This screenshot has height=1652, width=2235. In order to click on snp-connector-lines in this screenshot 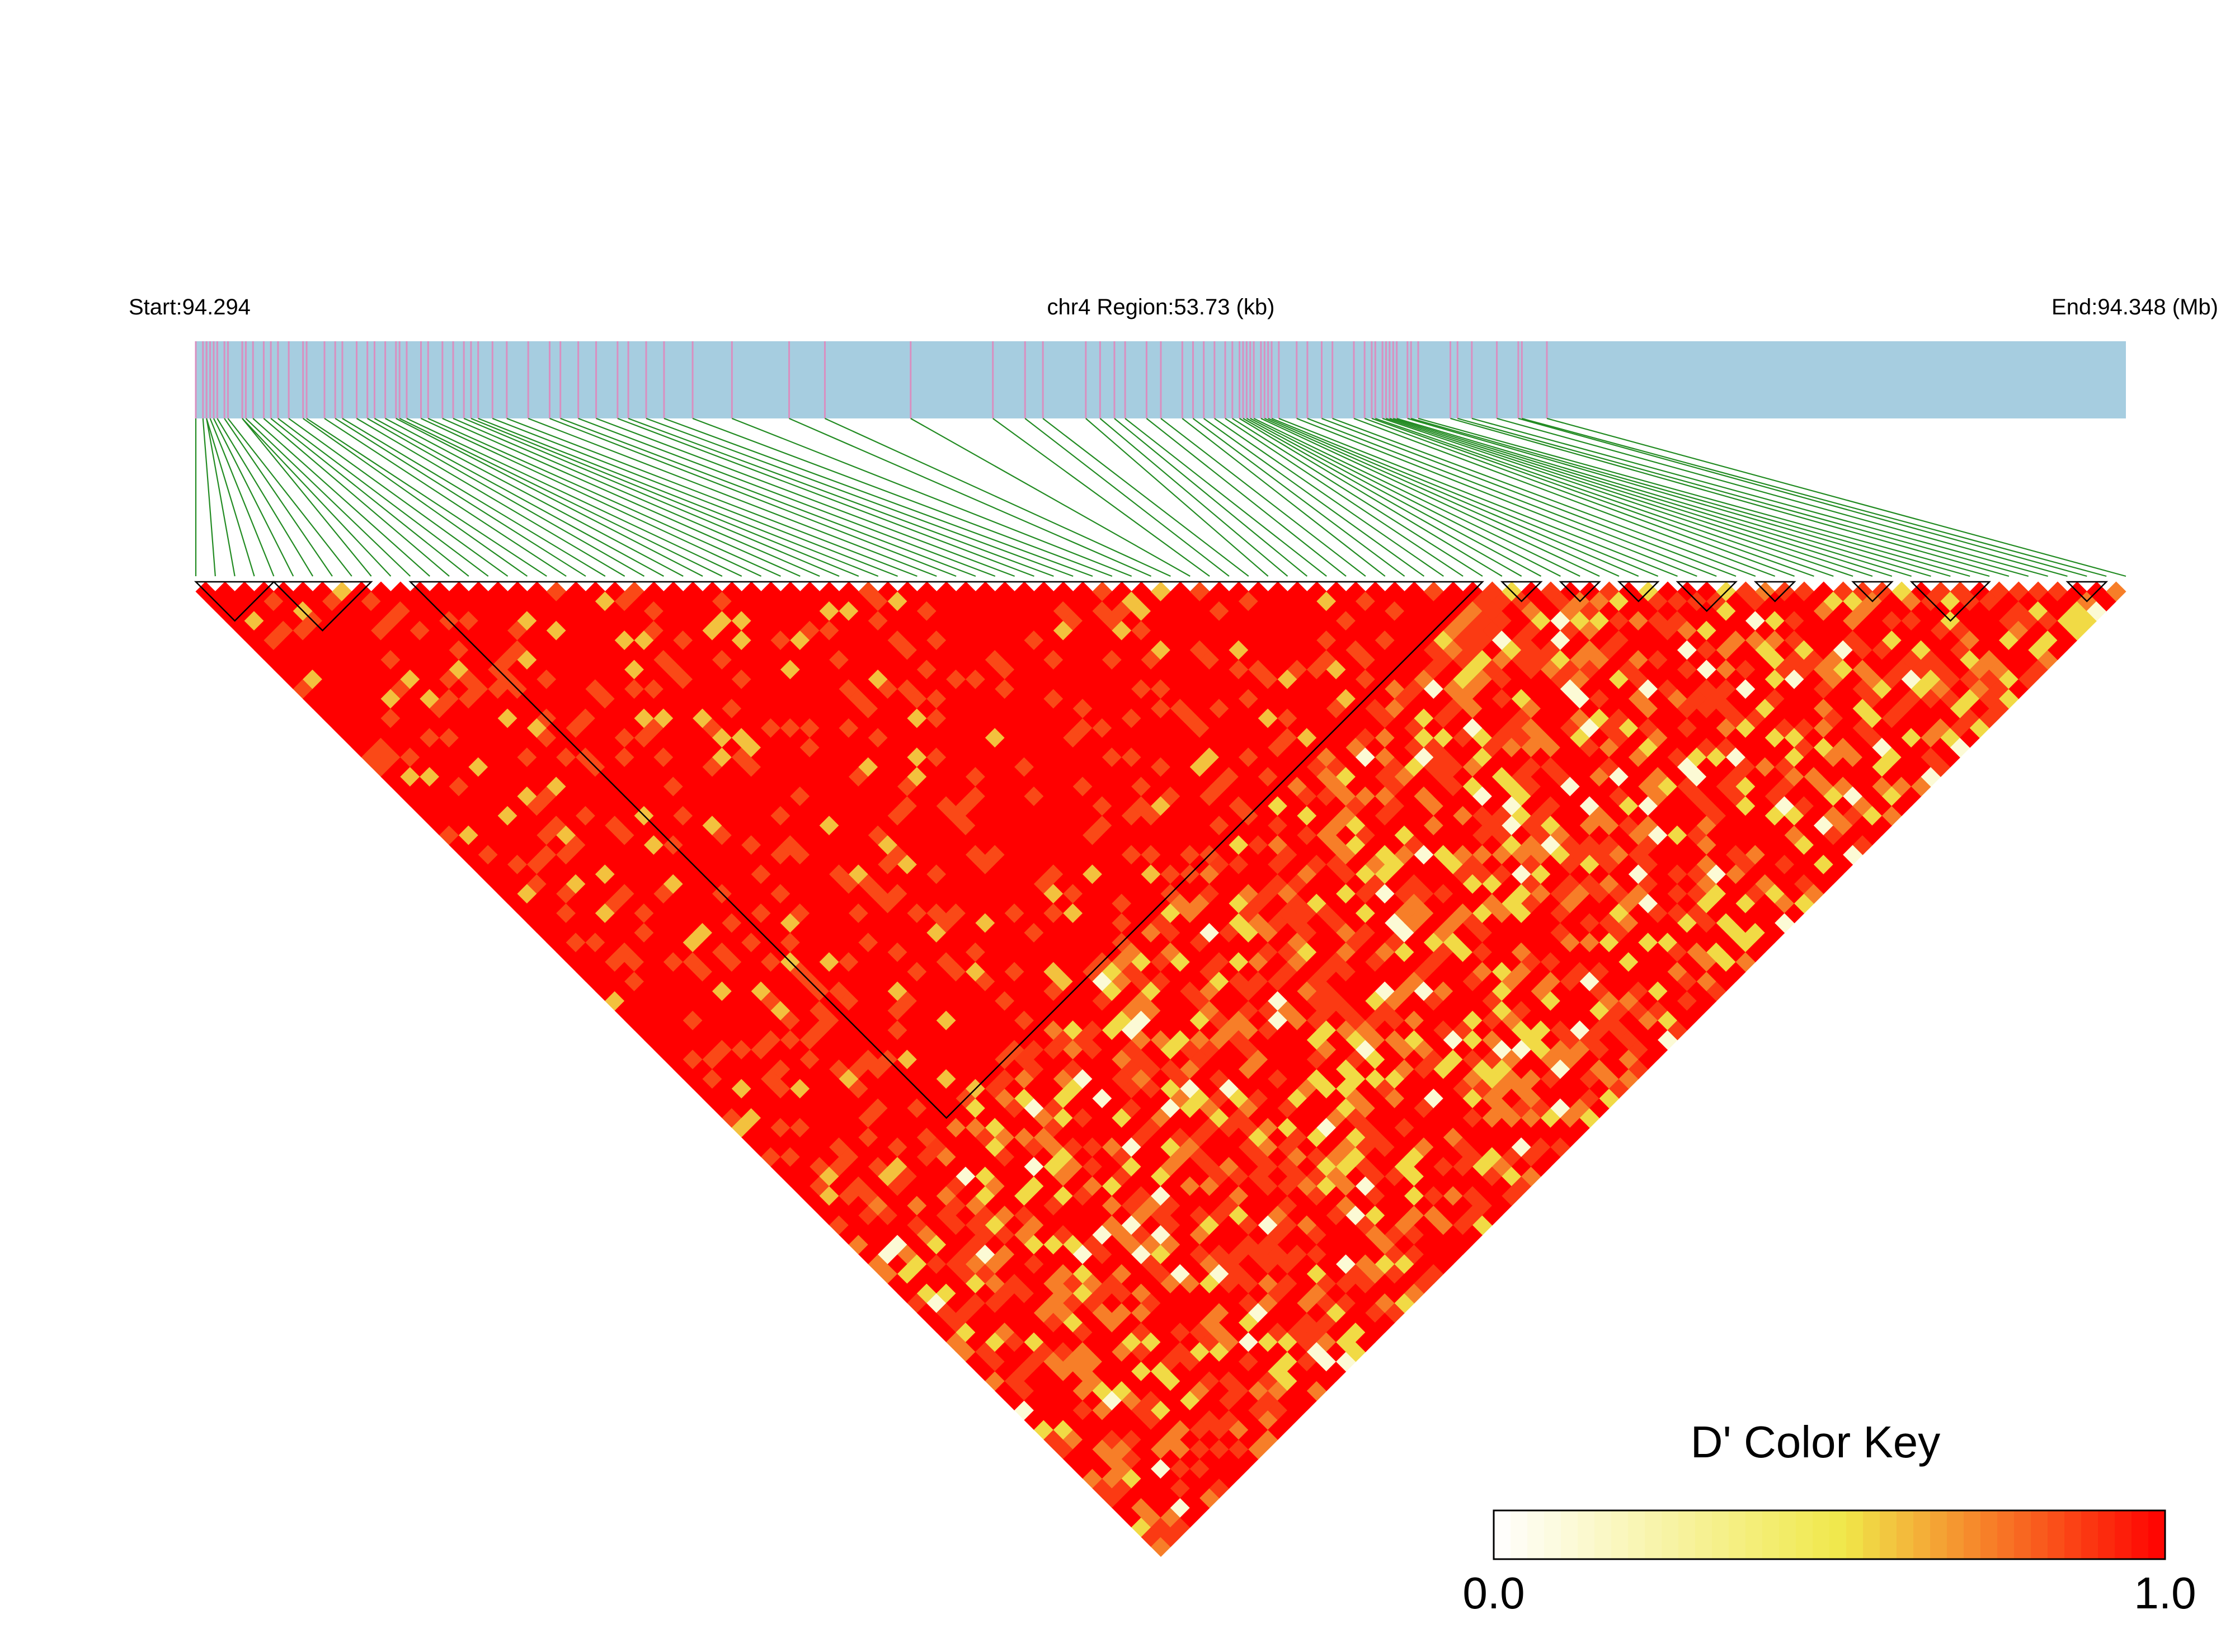, I will do `click(1160, 497)`.